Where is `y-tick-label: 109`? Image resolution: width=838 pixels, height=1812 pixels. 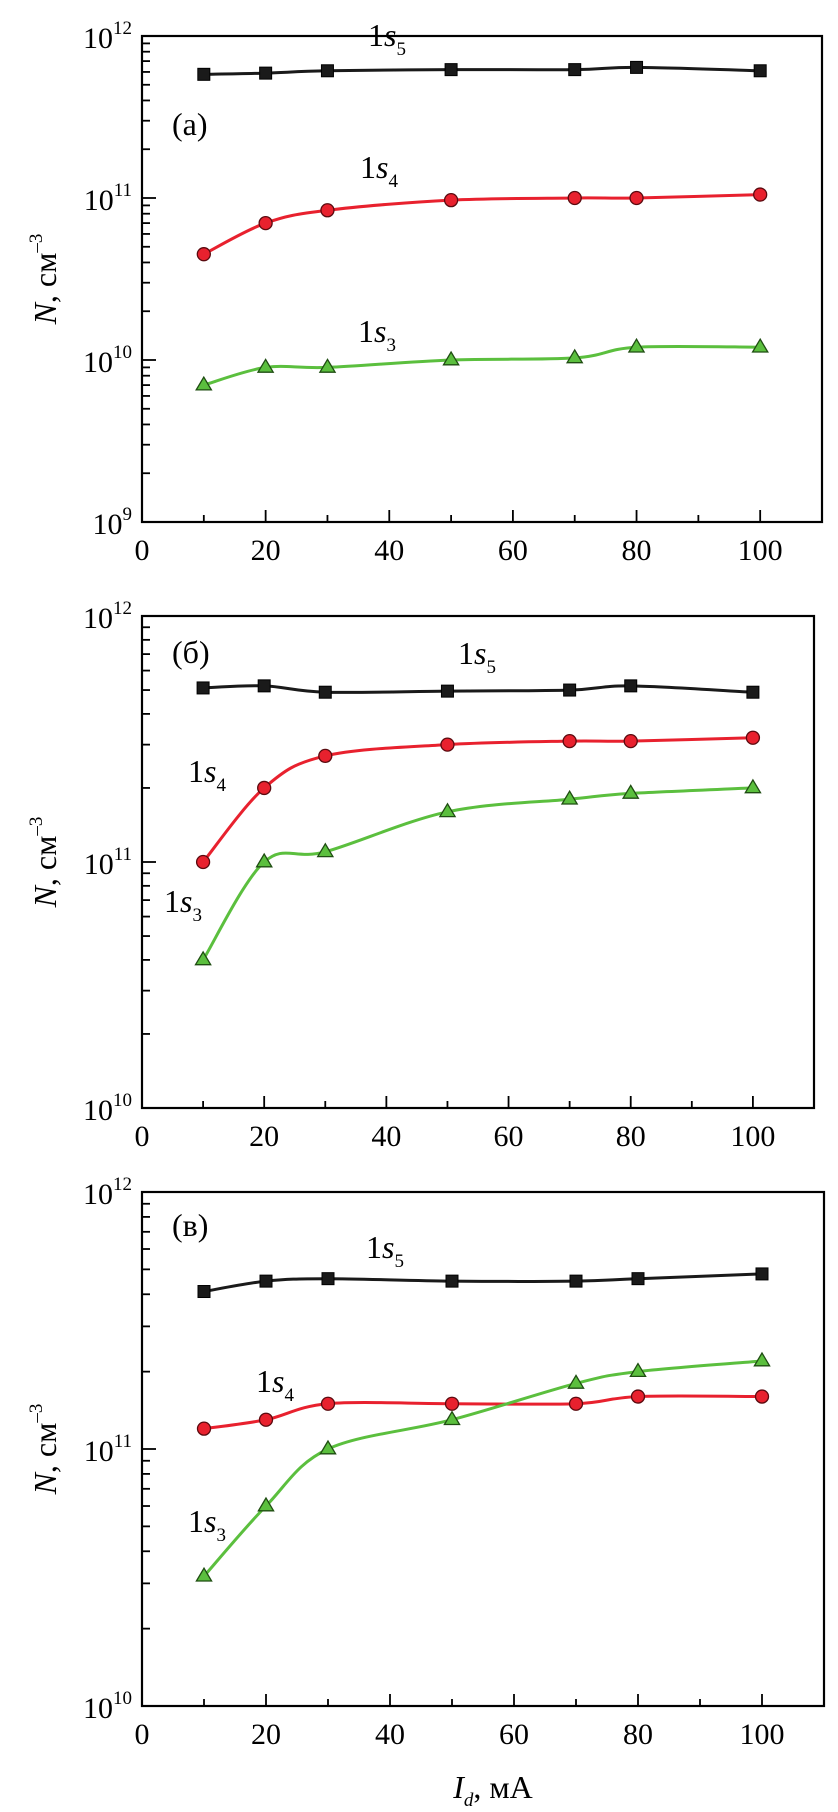
y-tick-label: 109 is located at coordinates (113, 522).